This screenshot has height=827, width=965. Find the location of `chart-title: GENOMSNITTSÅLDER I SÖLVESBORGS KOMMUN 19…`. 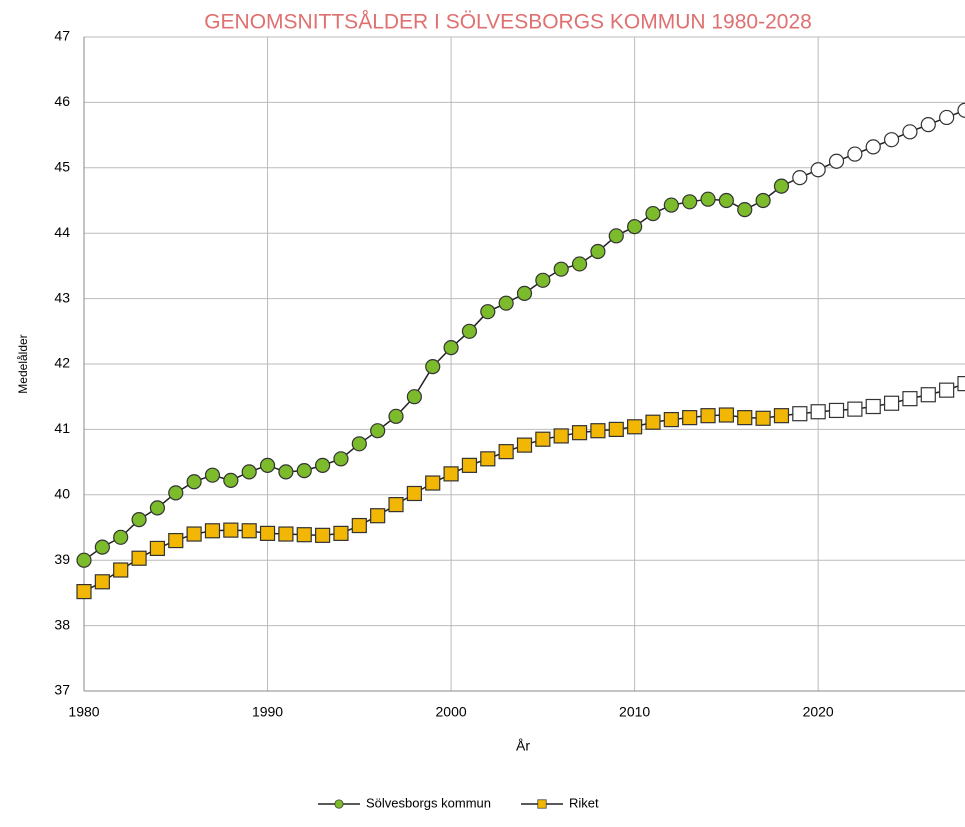

chart-title: GENOMSNITTSÅLDER I SÖLVESBORGS KOMMUN 19… is located at coordinates (508, 22).